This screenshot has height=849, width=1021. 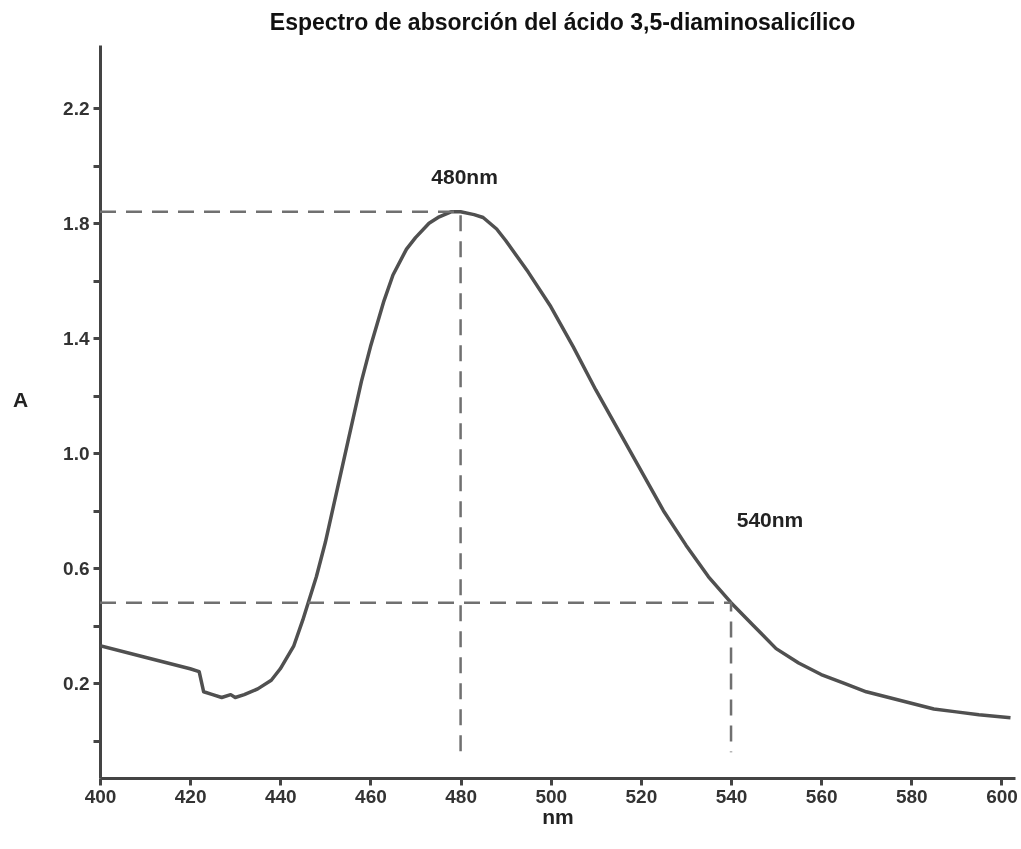 I want to click on annotation: 540nm, so click(x=770, y=519).